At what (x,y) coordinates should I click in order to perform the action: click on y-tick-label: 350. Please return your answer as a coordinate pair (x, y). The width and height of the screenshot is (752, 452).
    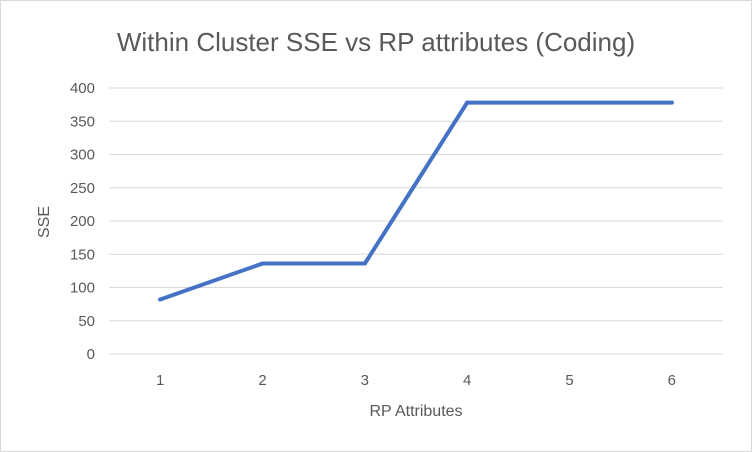
    Looking at the image, I should click on (82, 121).